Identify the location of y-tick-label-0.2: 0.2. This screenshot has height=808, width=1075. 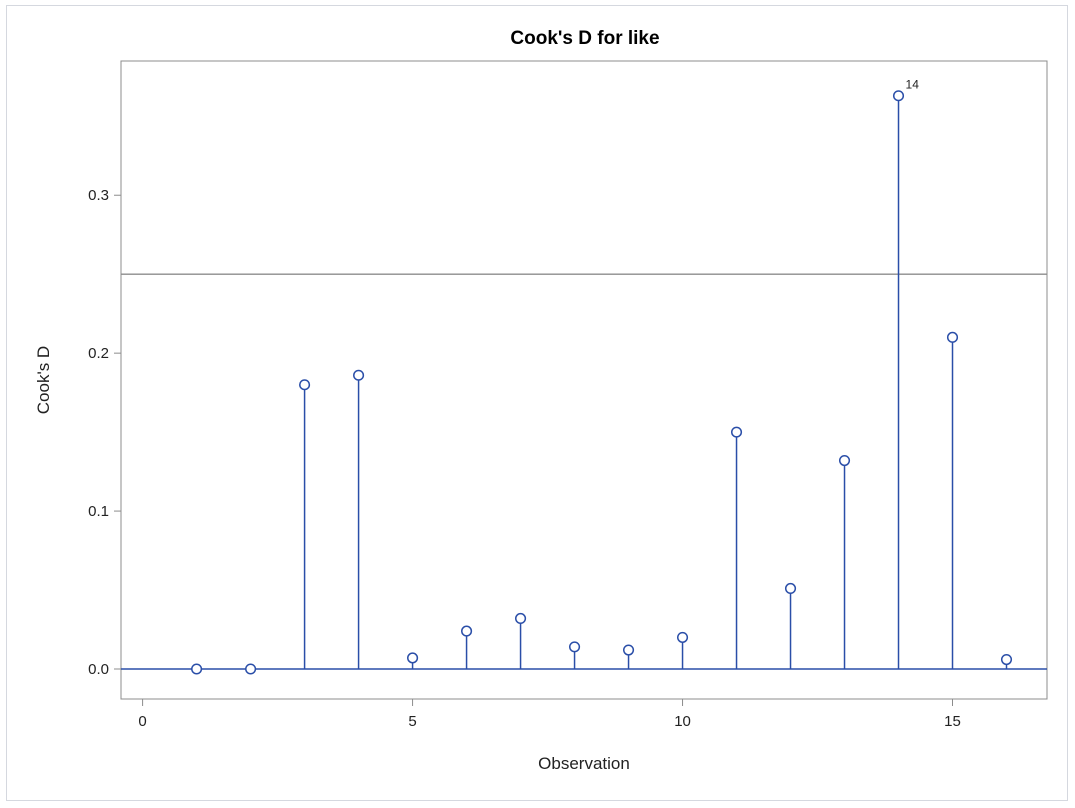
(98, 353).